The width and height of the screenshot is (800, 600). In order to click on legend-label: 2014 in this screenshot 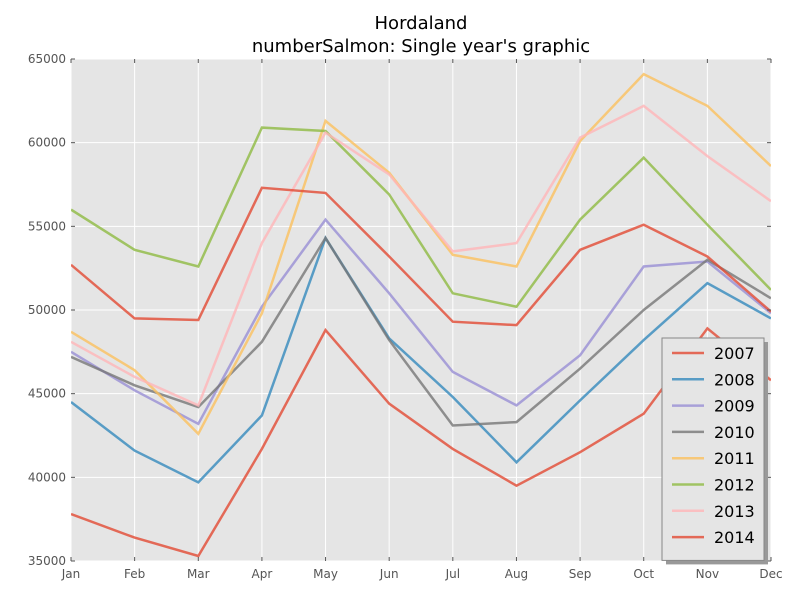, I will do `click(734, 537)`.